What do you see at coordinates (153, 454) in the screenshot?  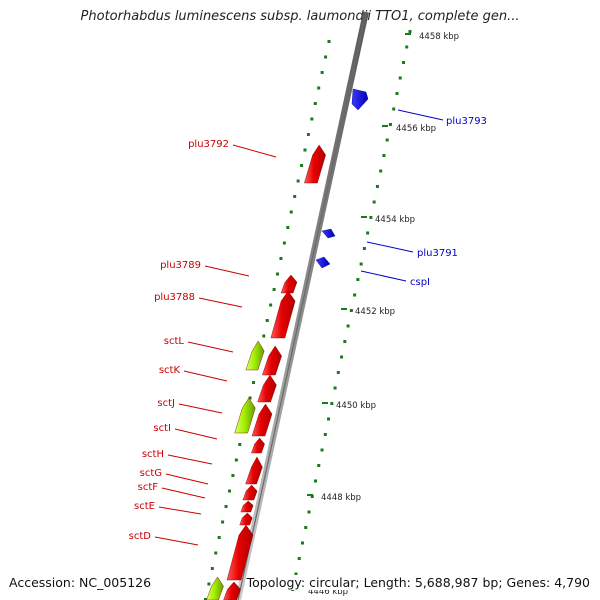 I see `label-sctH: sctH` at bounding box center [153, 454].